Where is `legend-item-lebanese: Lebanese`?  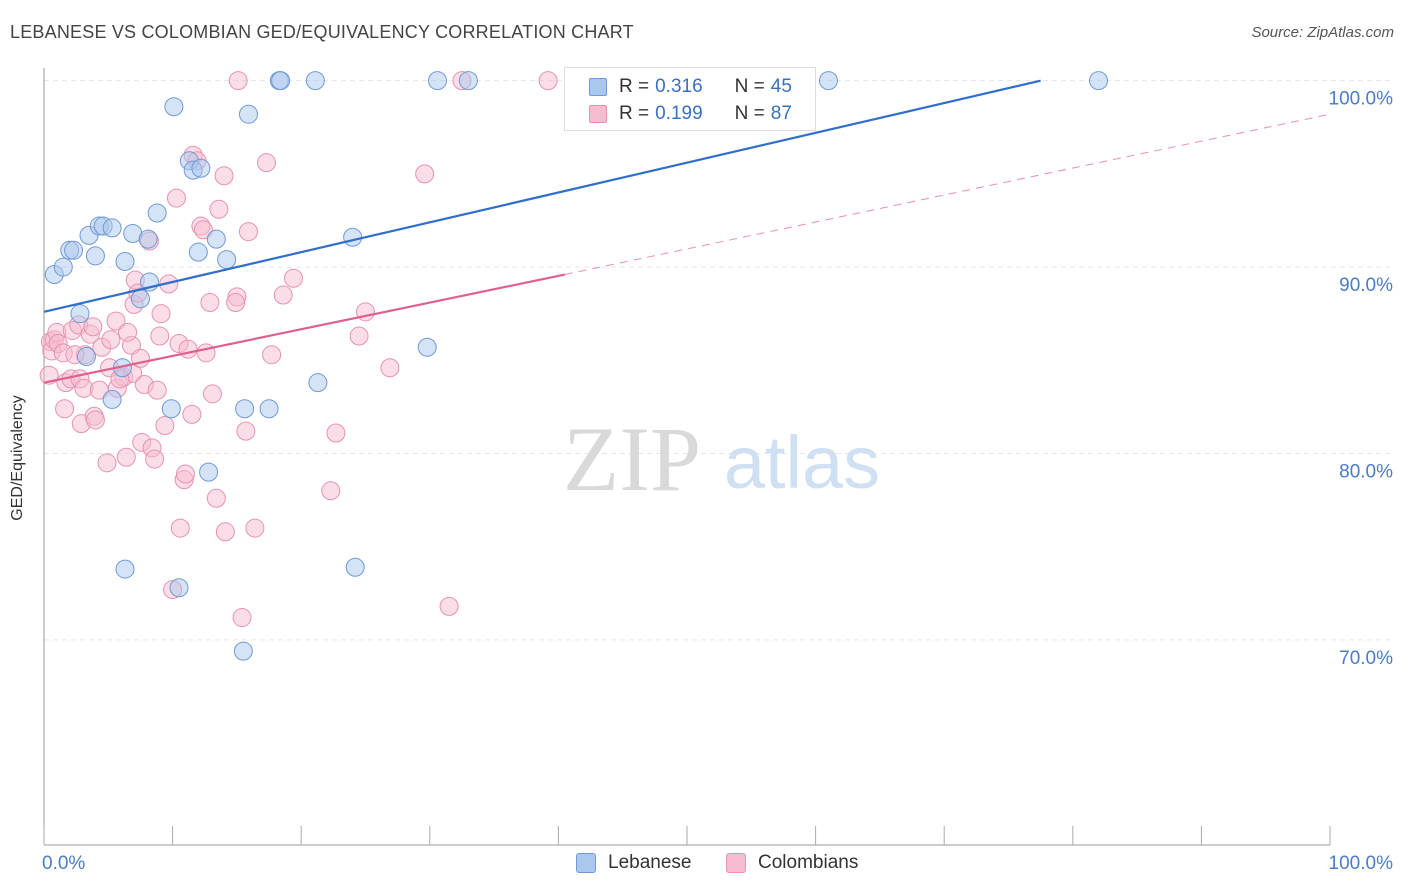
legend-item-lebanese: Lebanese is located at coordinates (633, 863).